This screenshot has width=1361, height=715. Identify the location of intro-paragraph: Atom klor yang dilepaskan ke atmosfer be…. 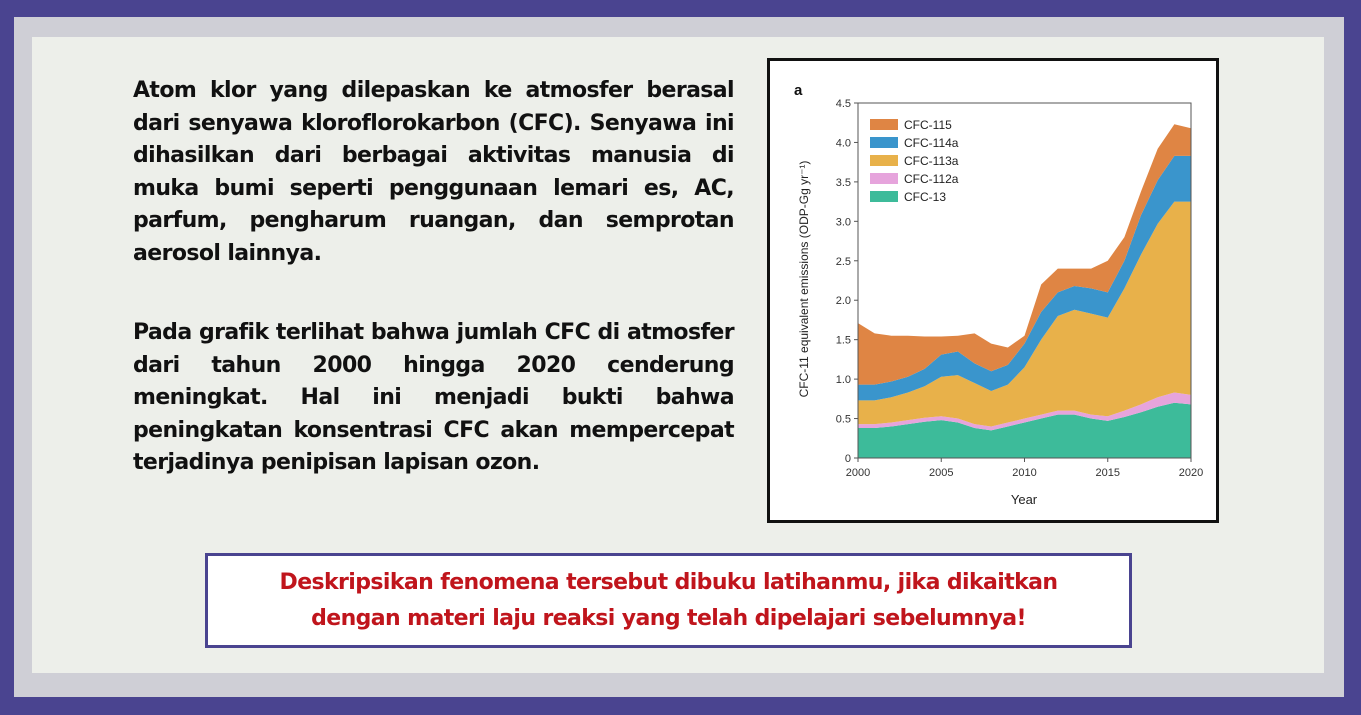
(434, 172).